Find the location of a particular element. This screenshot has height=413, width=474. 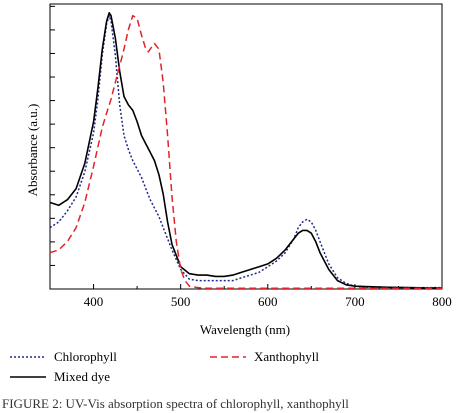

legend-label-chlorophyll: Chlorophyll is located at coordinates (85, 356).